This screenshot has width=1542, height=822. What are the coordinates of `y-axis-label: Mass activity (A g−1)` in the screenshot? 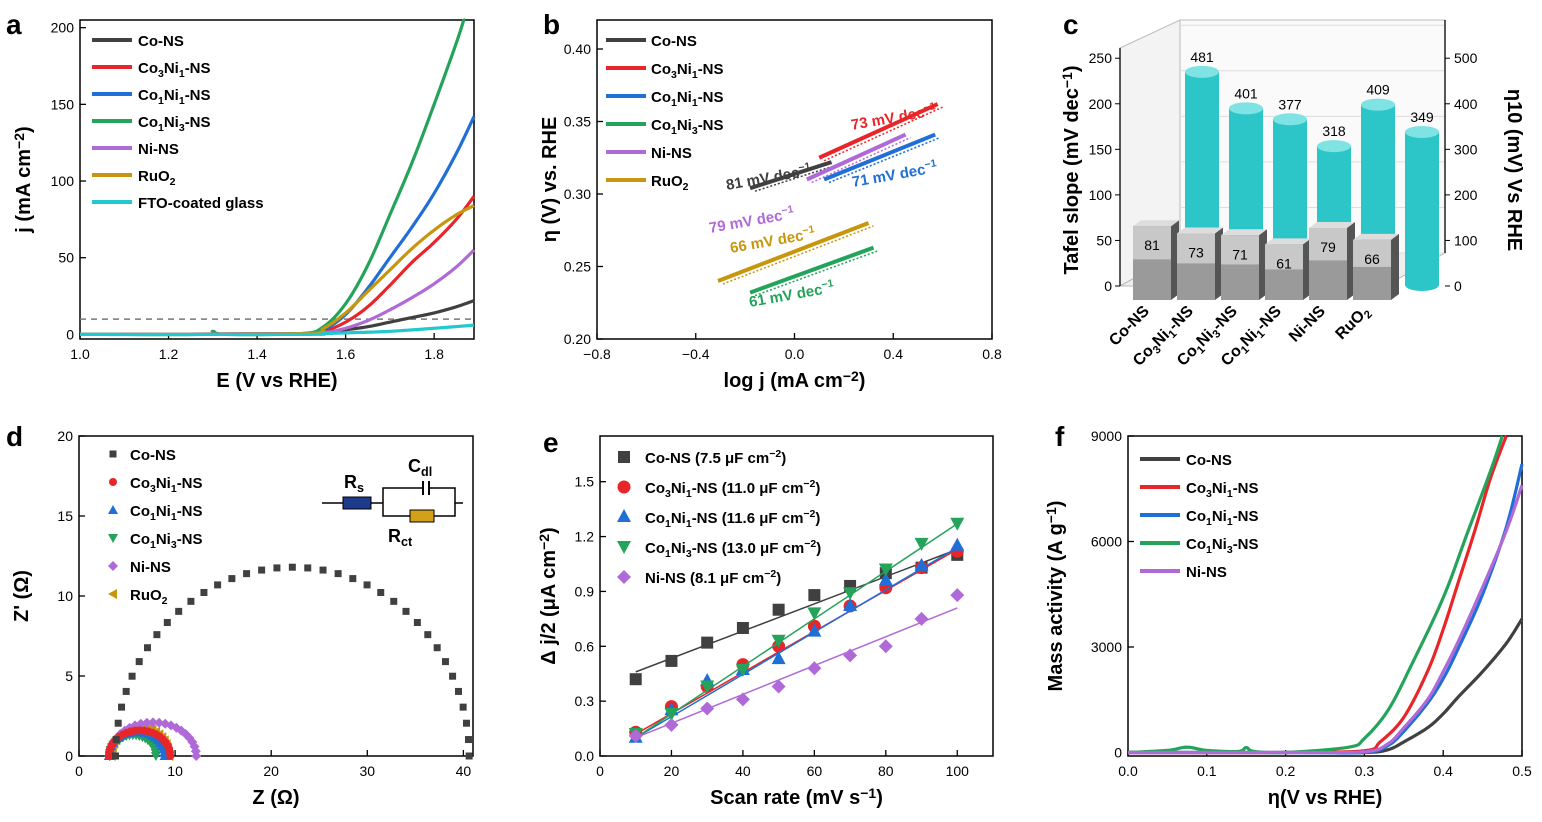 It's located at (1055, 596).